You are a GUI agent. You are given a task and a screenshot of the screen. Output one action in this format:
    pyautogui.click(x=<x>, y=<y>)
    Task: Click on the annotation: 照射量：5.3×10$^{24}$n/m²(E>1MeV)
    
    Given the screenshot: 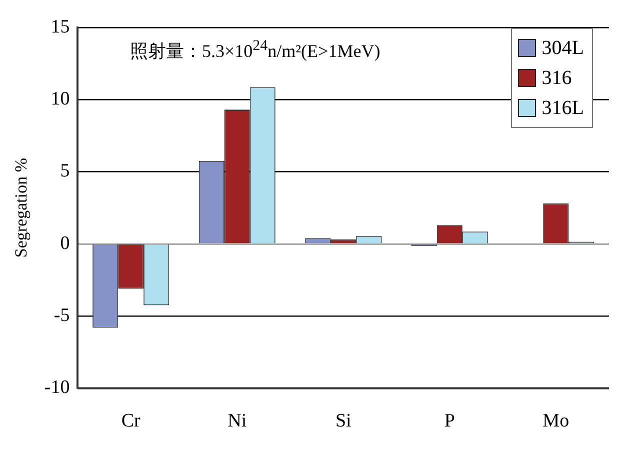 What is the action you would take?
    pyautogui.click(x=255, y=50)
    